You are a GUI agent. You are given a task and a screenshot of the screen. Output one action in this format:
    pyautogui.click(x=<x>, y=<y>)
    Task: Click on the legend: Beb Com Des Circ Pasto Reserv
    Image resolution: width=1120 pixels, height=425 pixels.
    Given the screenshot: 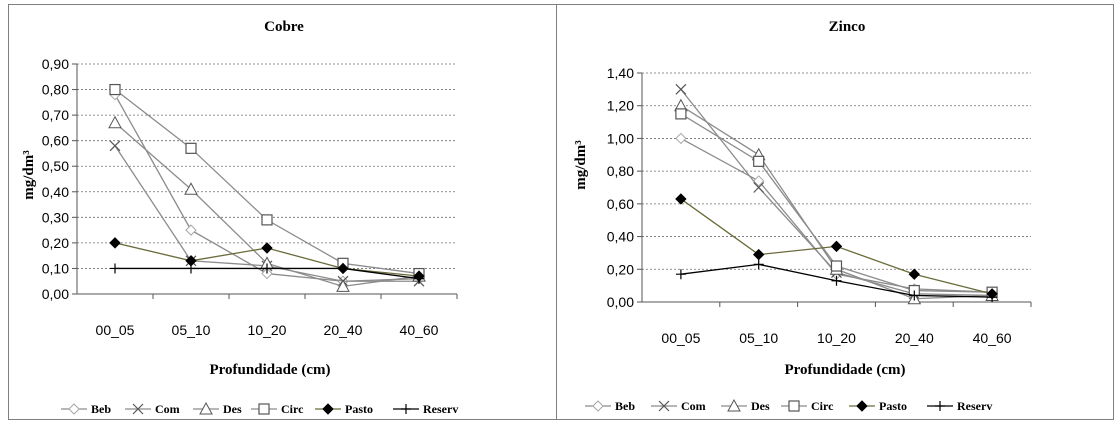 What is the action you would take?
    pyautogui.click(x=788, y=405)
    